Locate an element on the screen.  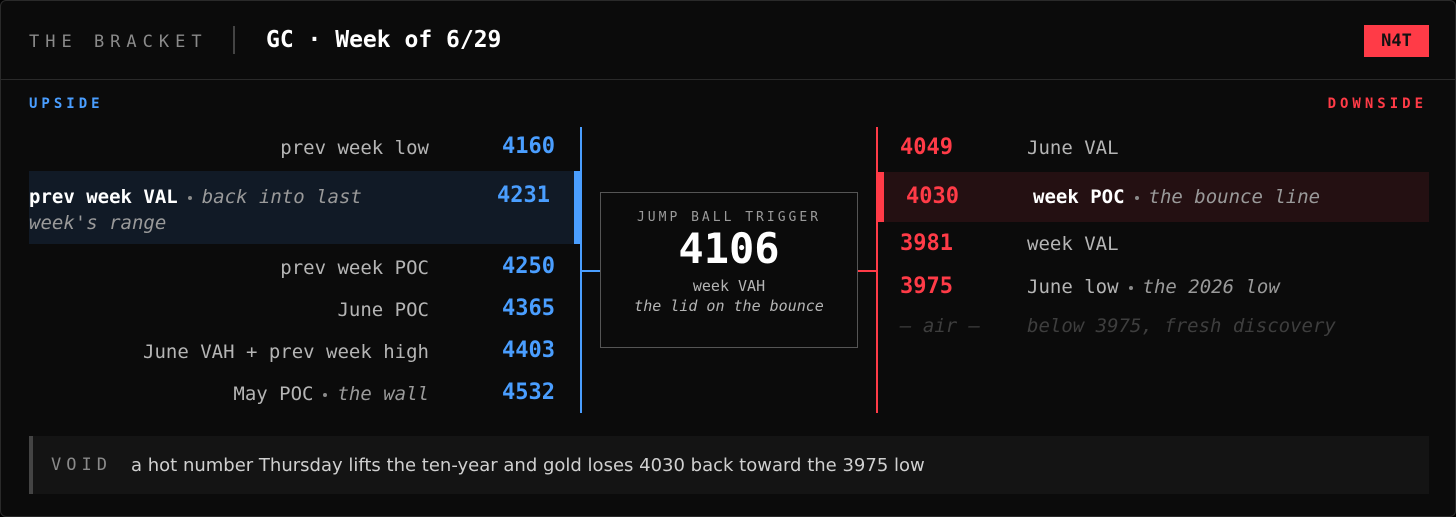
upside-heading: UPSIDE is located at coordinates (66, 104).